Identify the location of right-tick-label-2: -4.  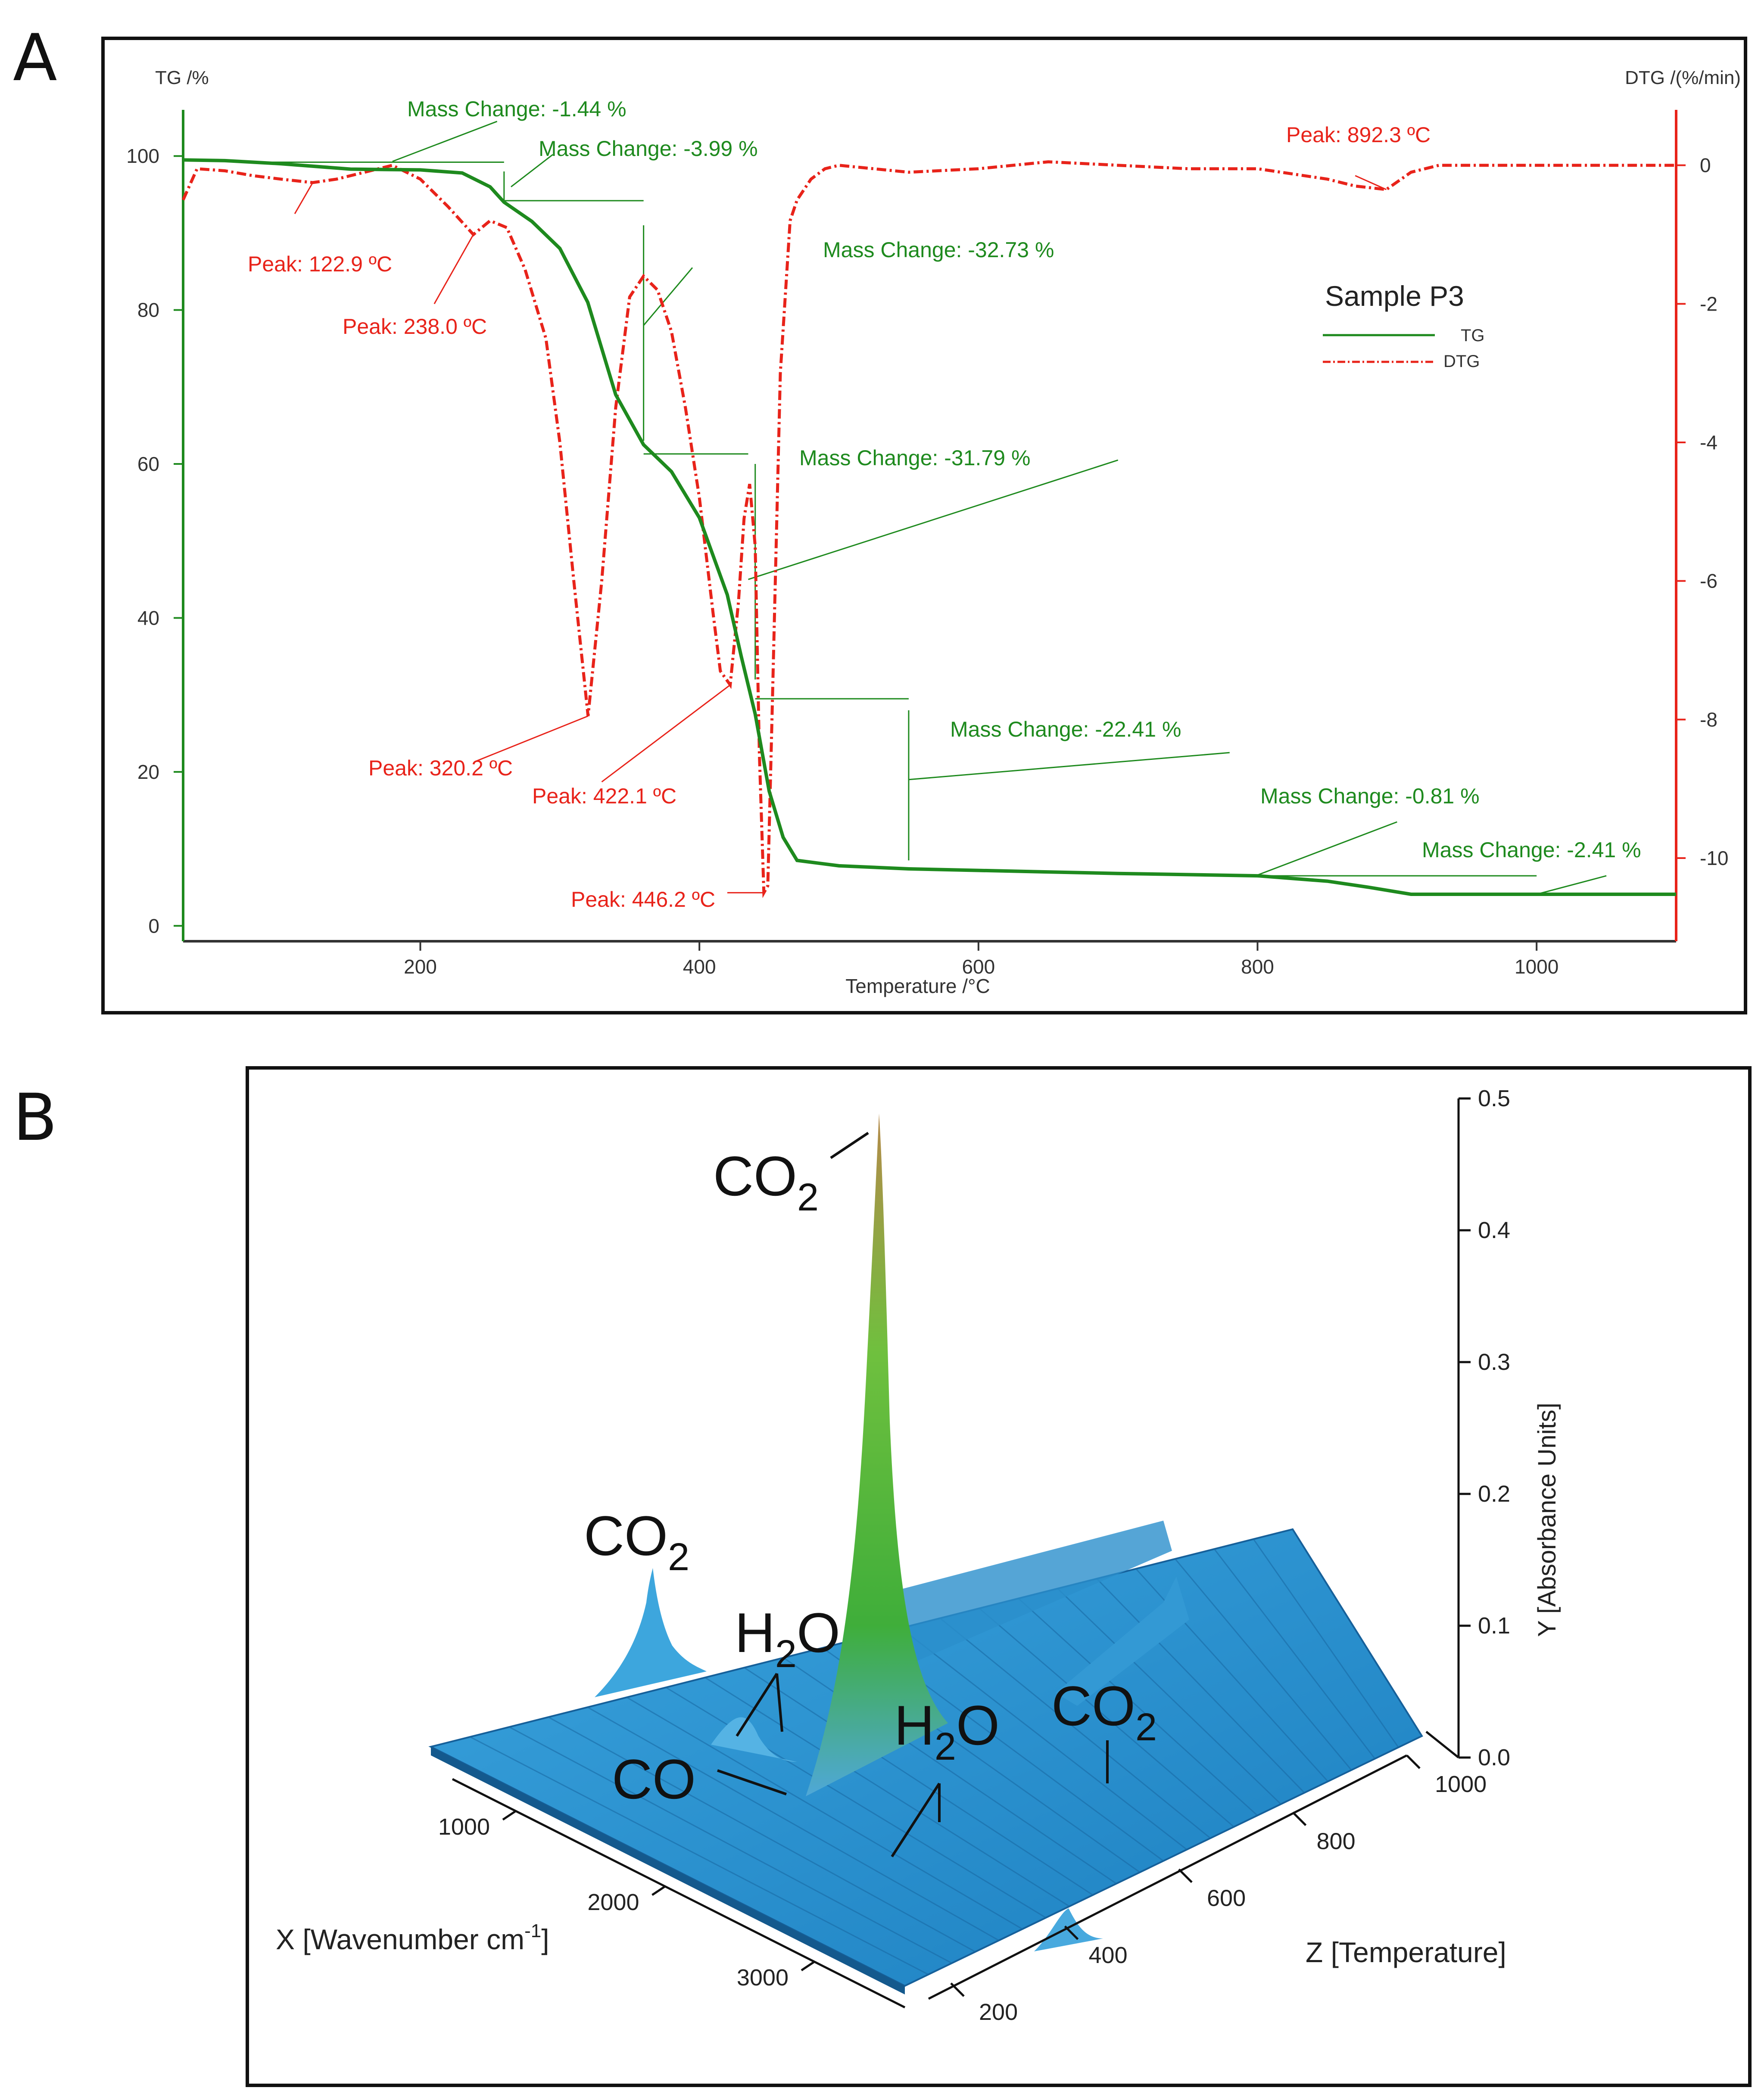
(1708, 443).